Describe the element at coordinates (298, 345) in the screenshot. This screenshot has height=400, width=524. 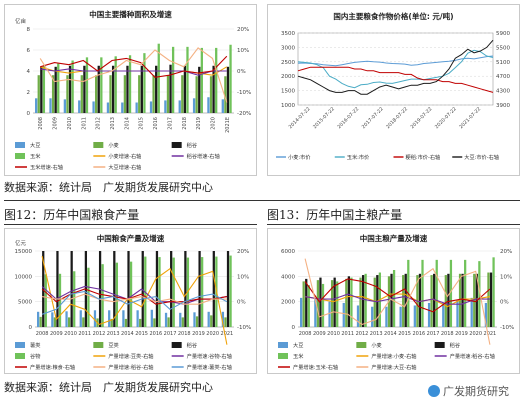
I see `legend-label: 大豆` at that location.